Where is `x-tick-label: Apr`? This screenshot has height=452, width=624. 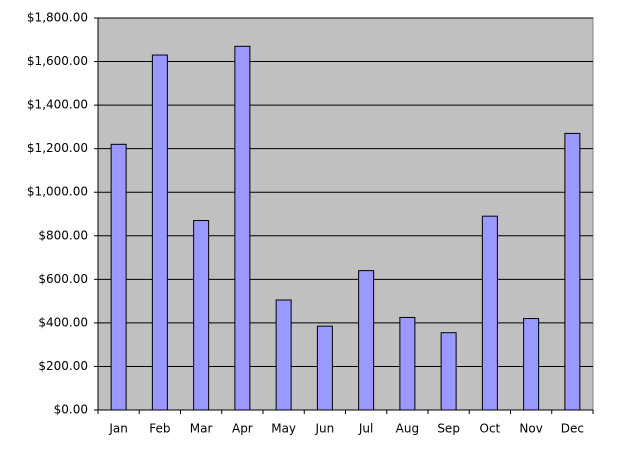
x-tick-label: Apr is located at coordinates (242, 429).